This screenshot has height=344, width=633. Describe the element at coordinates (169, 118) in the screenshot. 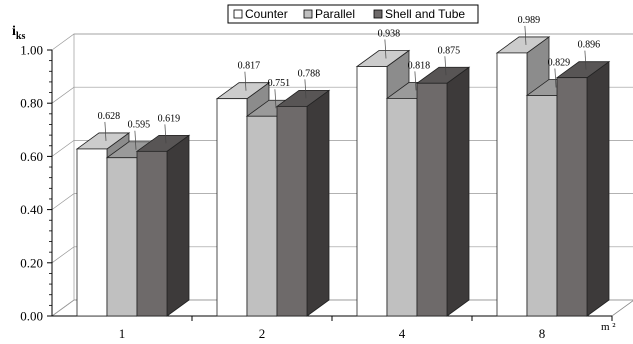

I see `data-label: 0.619` at that location.